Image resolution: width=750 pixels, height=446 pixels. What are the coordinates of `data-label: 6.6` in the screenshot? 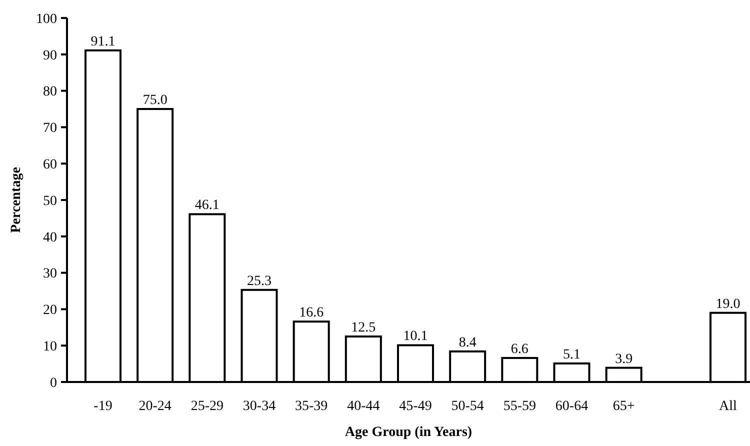 It's located at (519, 349).